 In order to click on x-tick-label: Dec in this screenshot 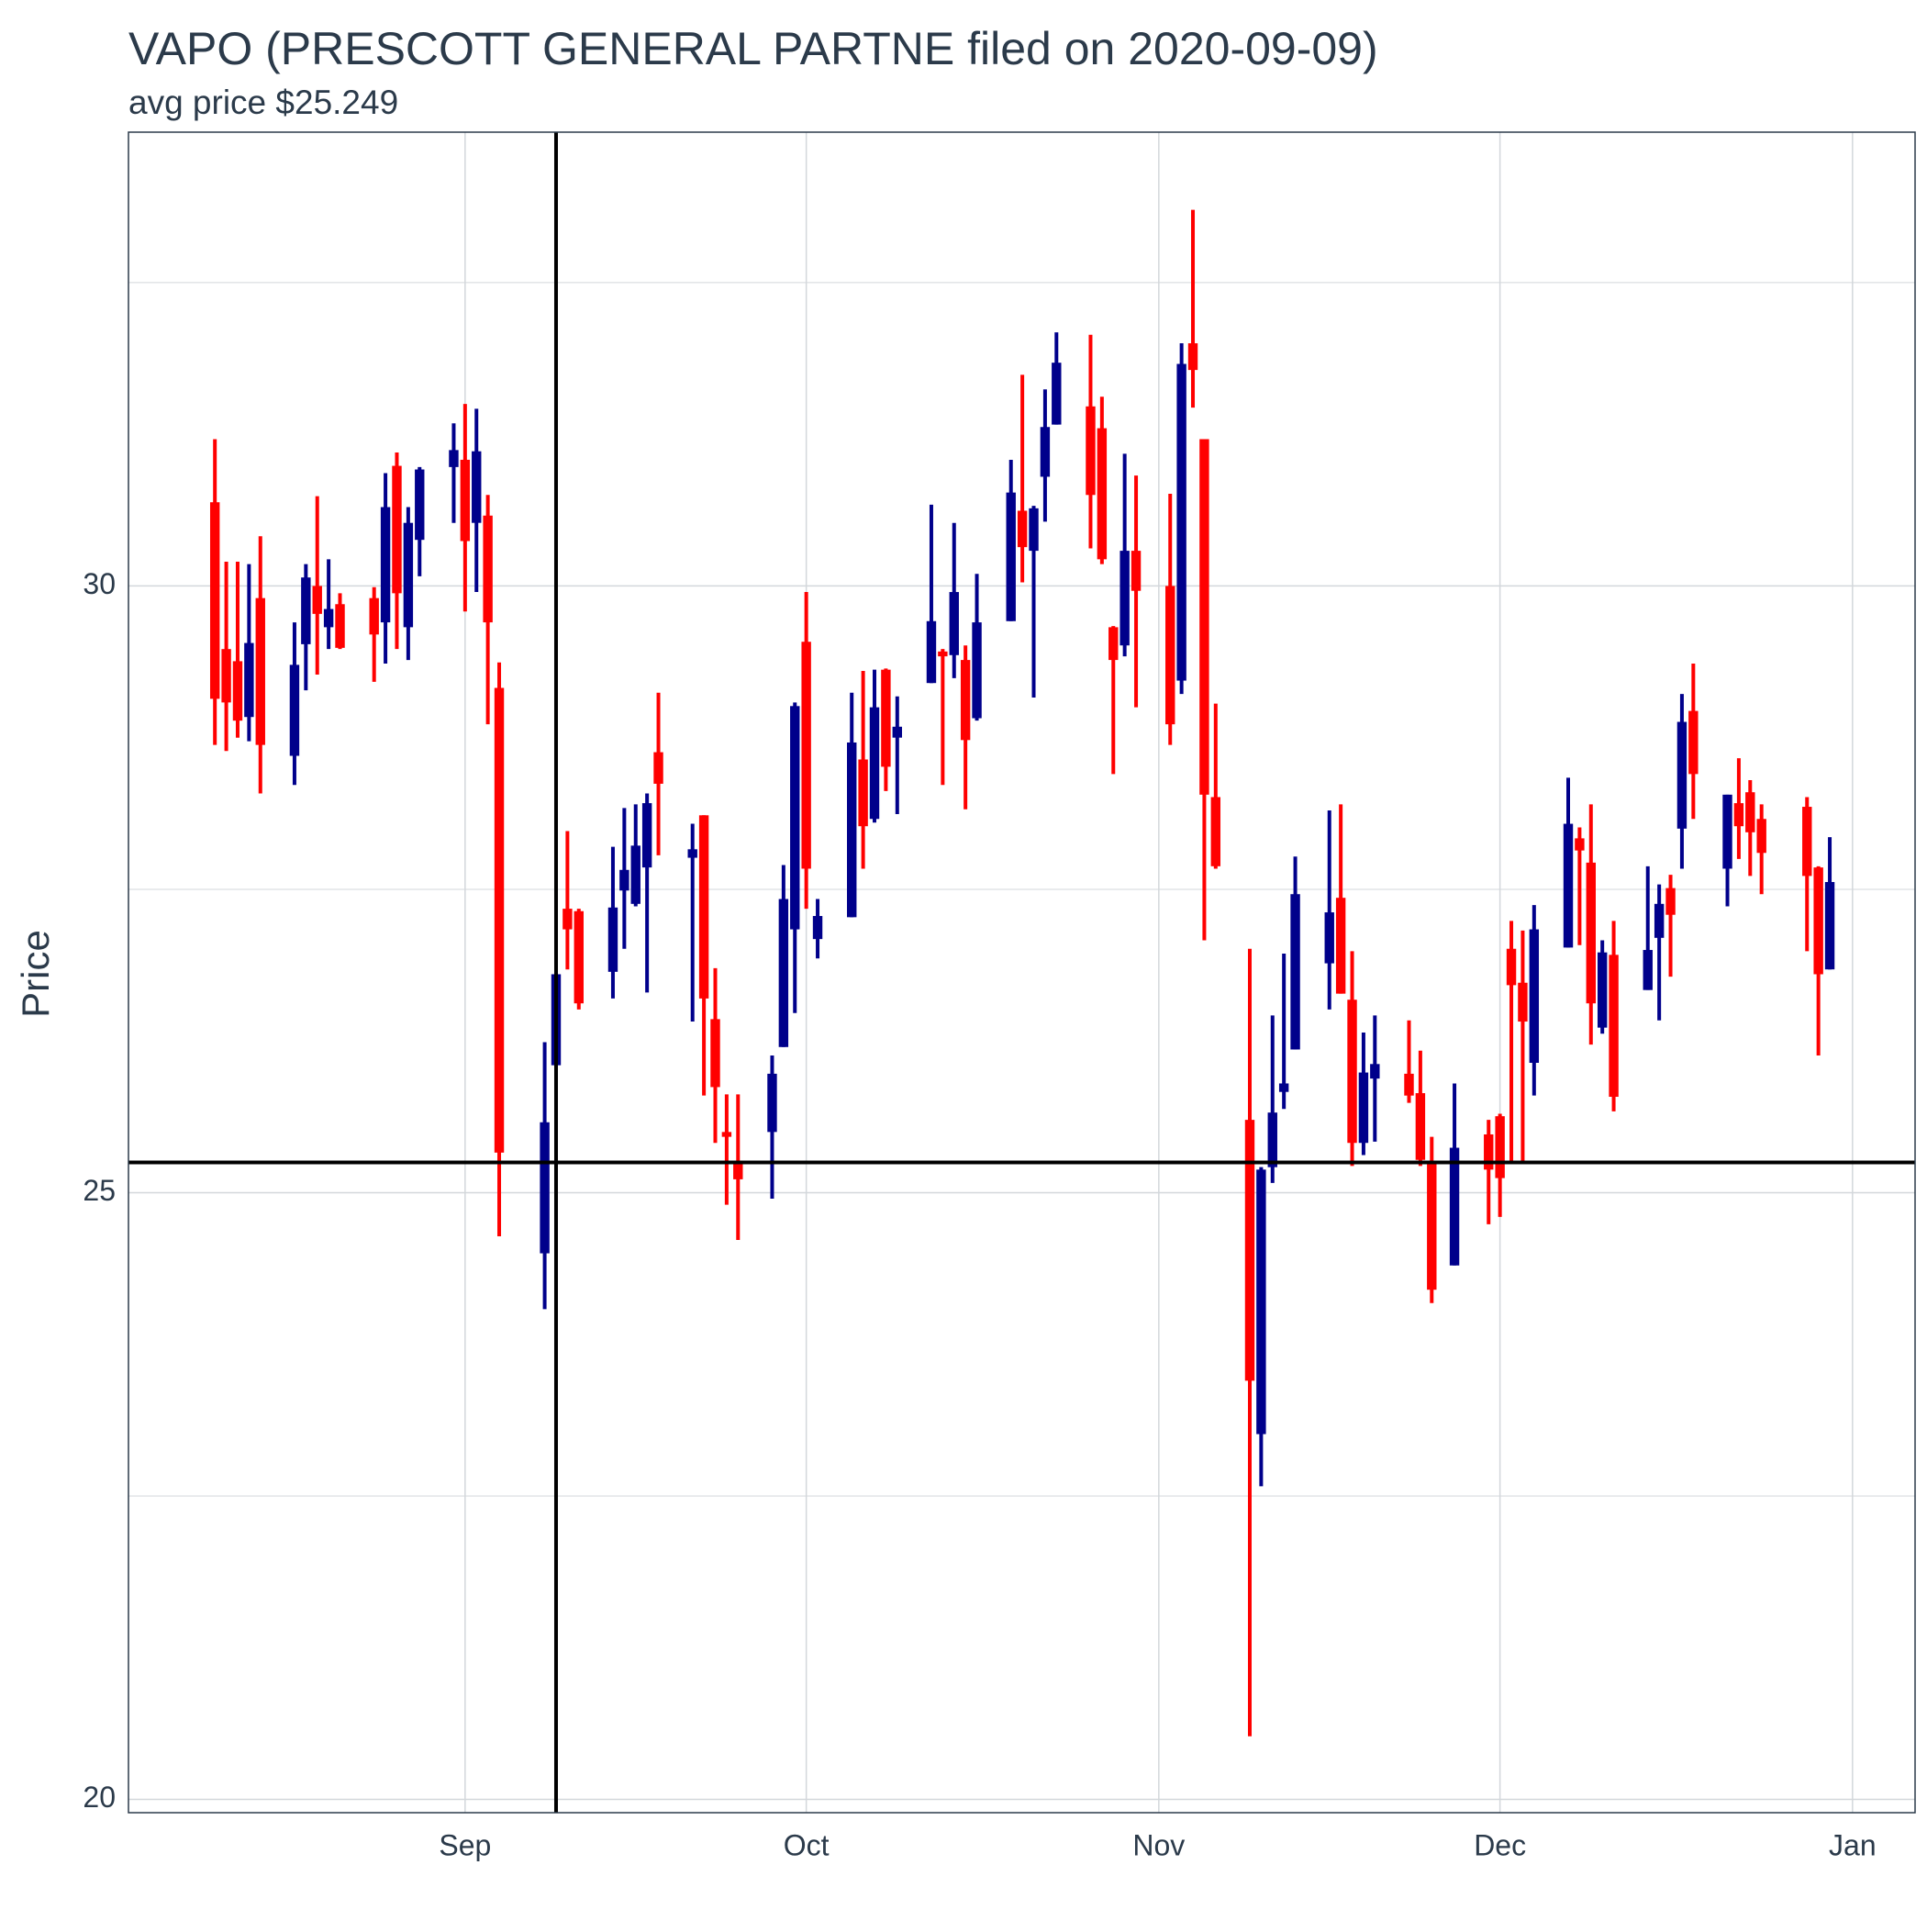, I will do `click(1500, 1844)`.